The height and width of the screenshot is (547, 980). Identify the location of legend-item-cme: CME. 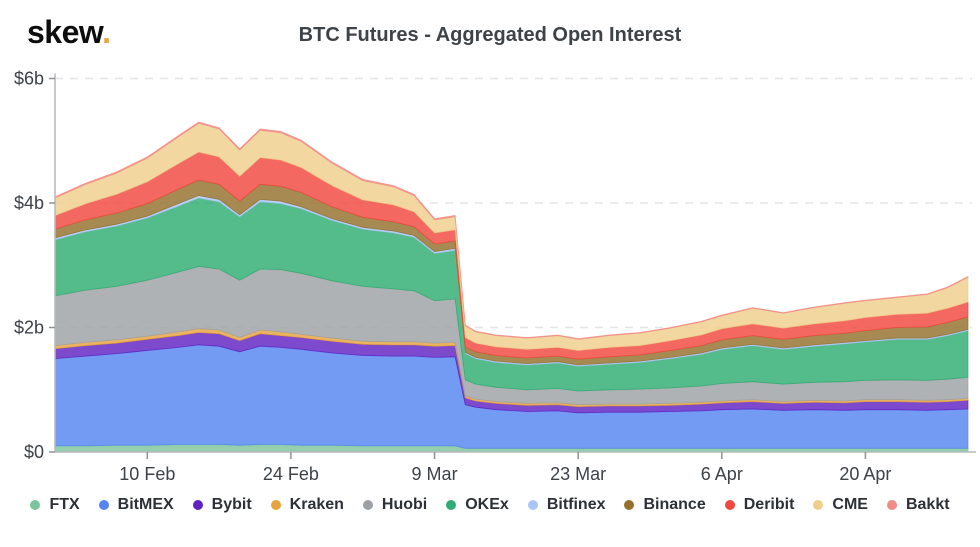
(840, 505).